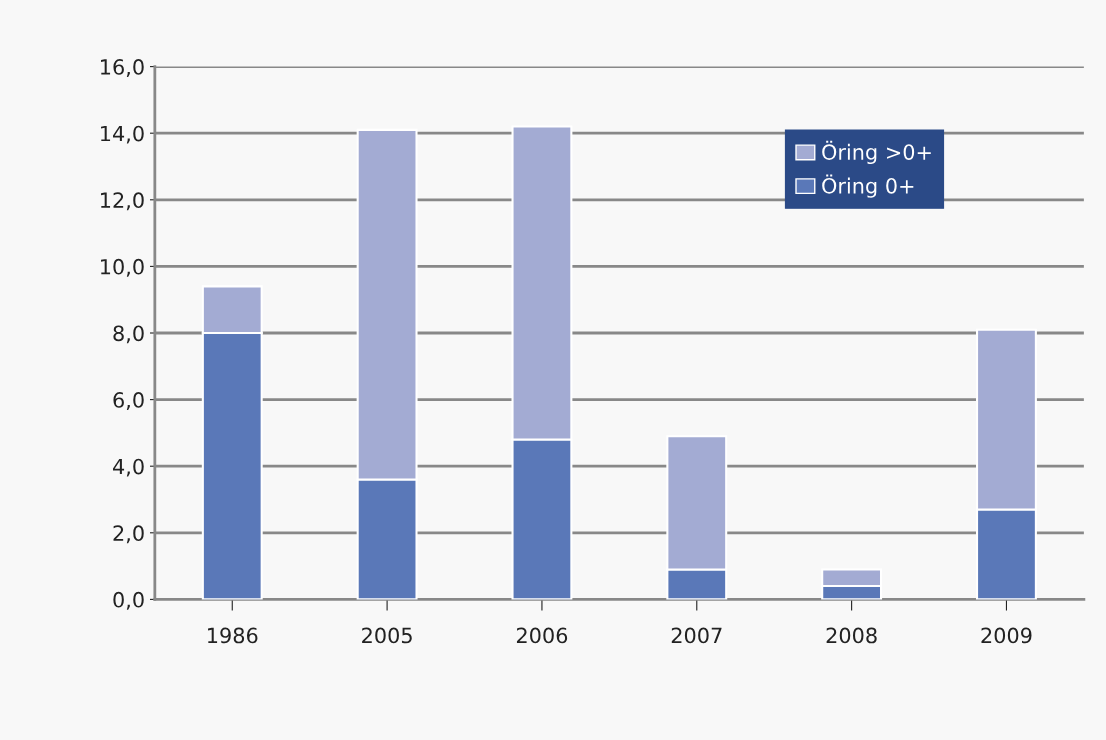 The width and height of the screenshot is (1106, 740). Describe the element at coordinates (876, 152) in the screenshot. I see `legend-label: Öring >0+` at that location.